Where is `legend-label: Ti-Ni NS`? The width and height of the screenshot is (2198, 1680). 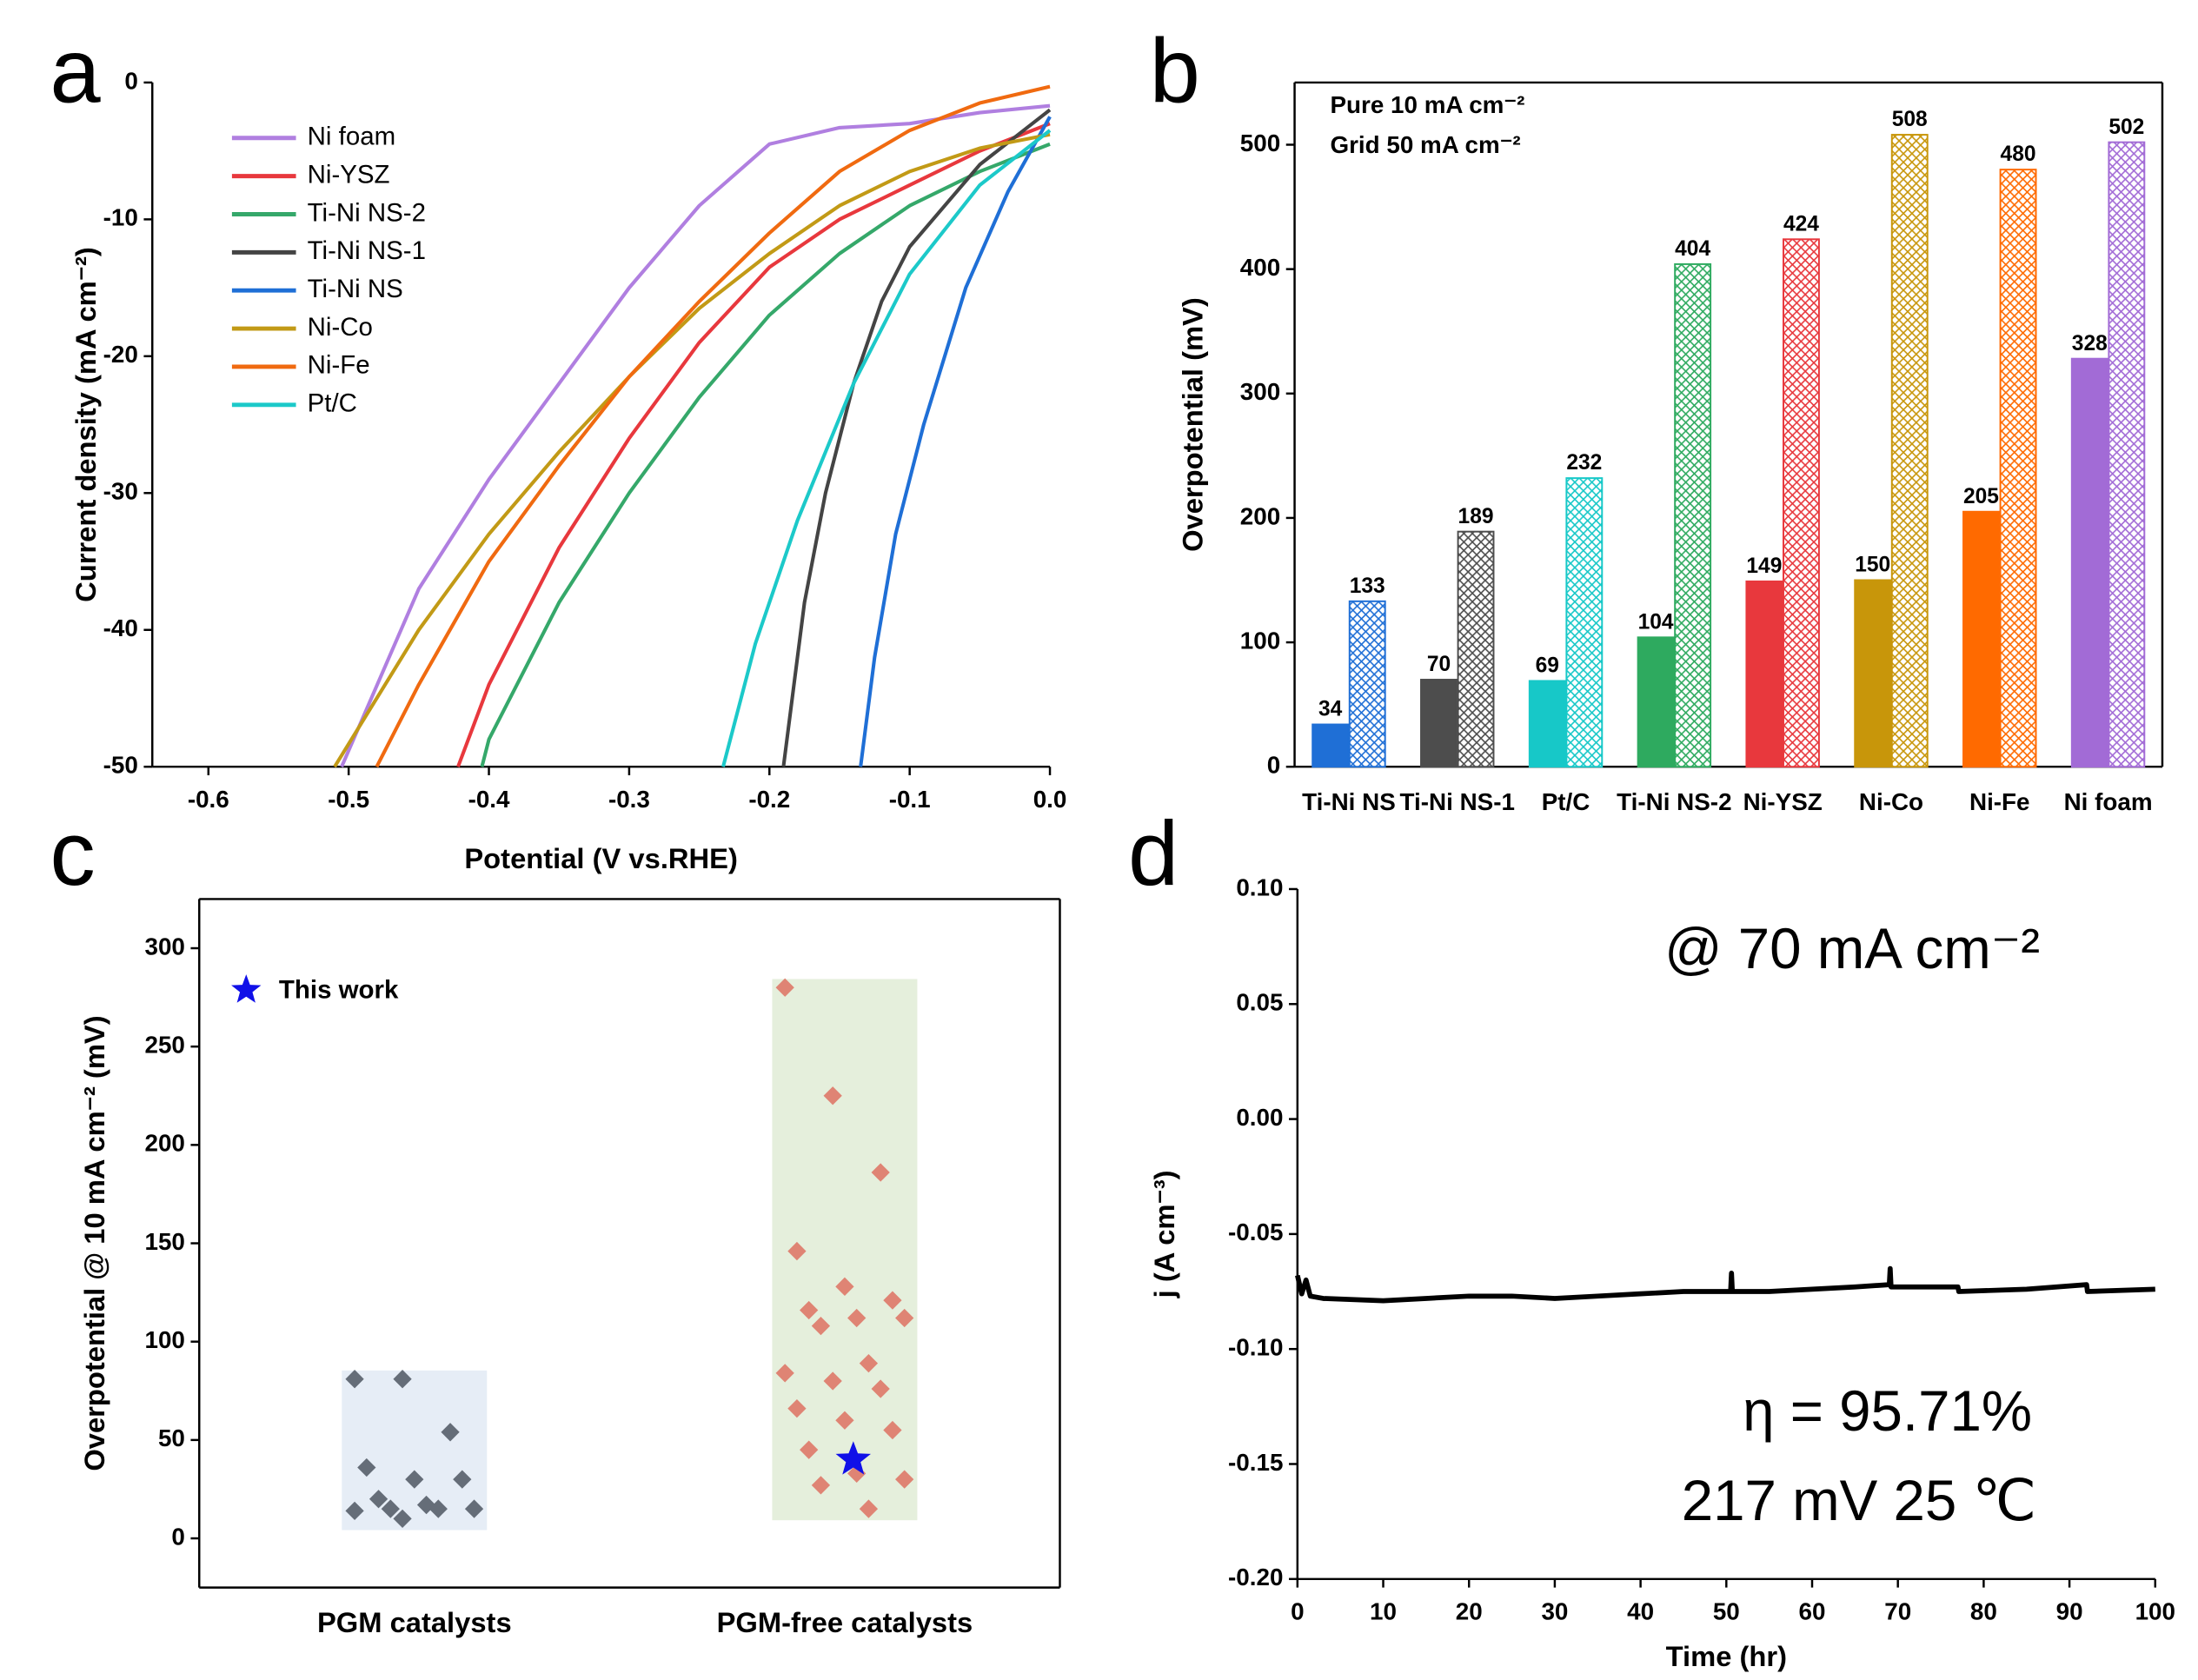
legend-label: Ti-Ni NS is located at coordinates (355, 289).